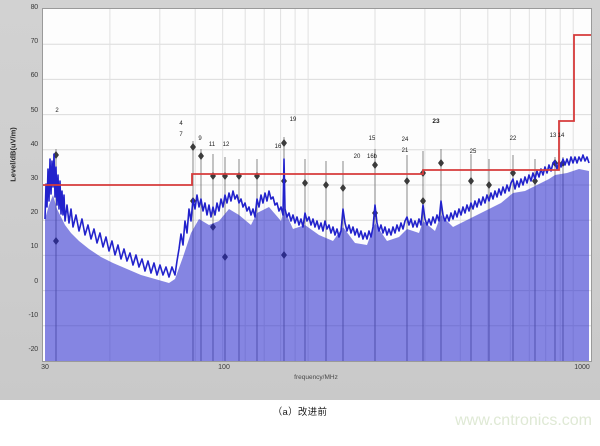 The width and height of the screenshot is (600, 446). I want to click on x-tick-label: 30, so click(45, 367).